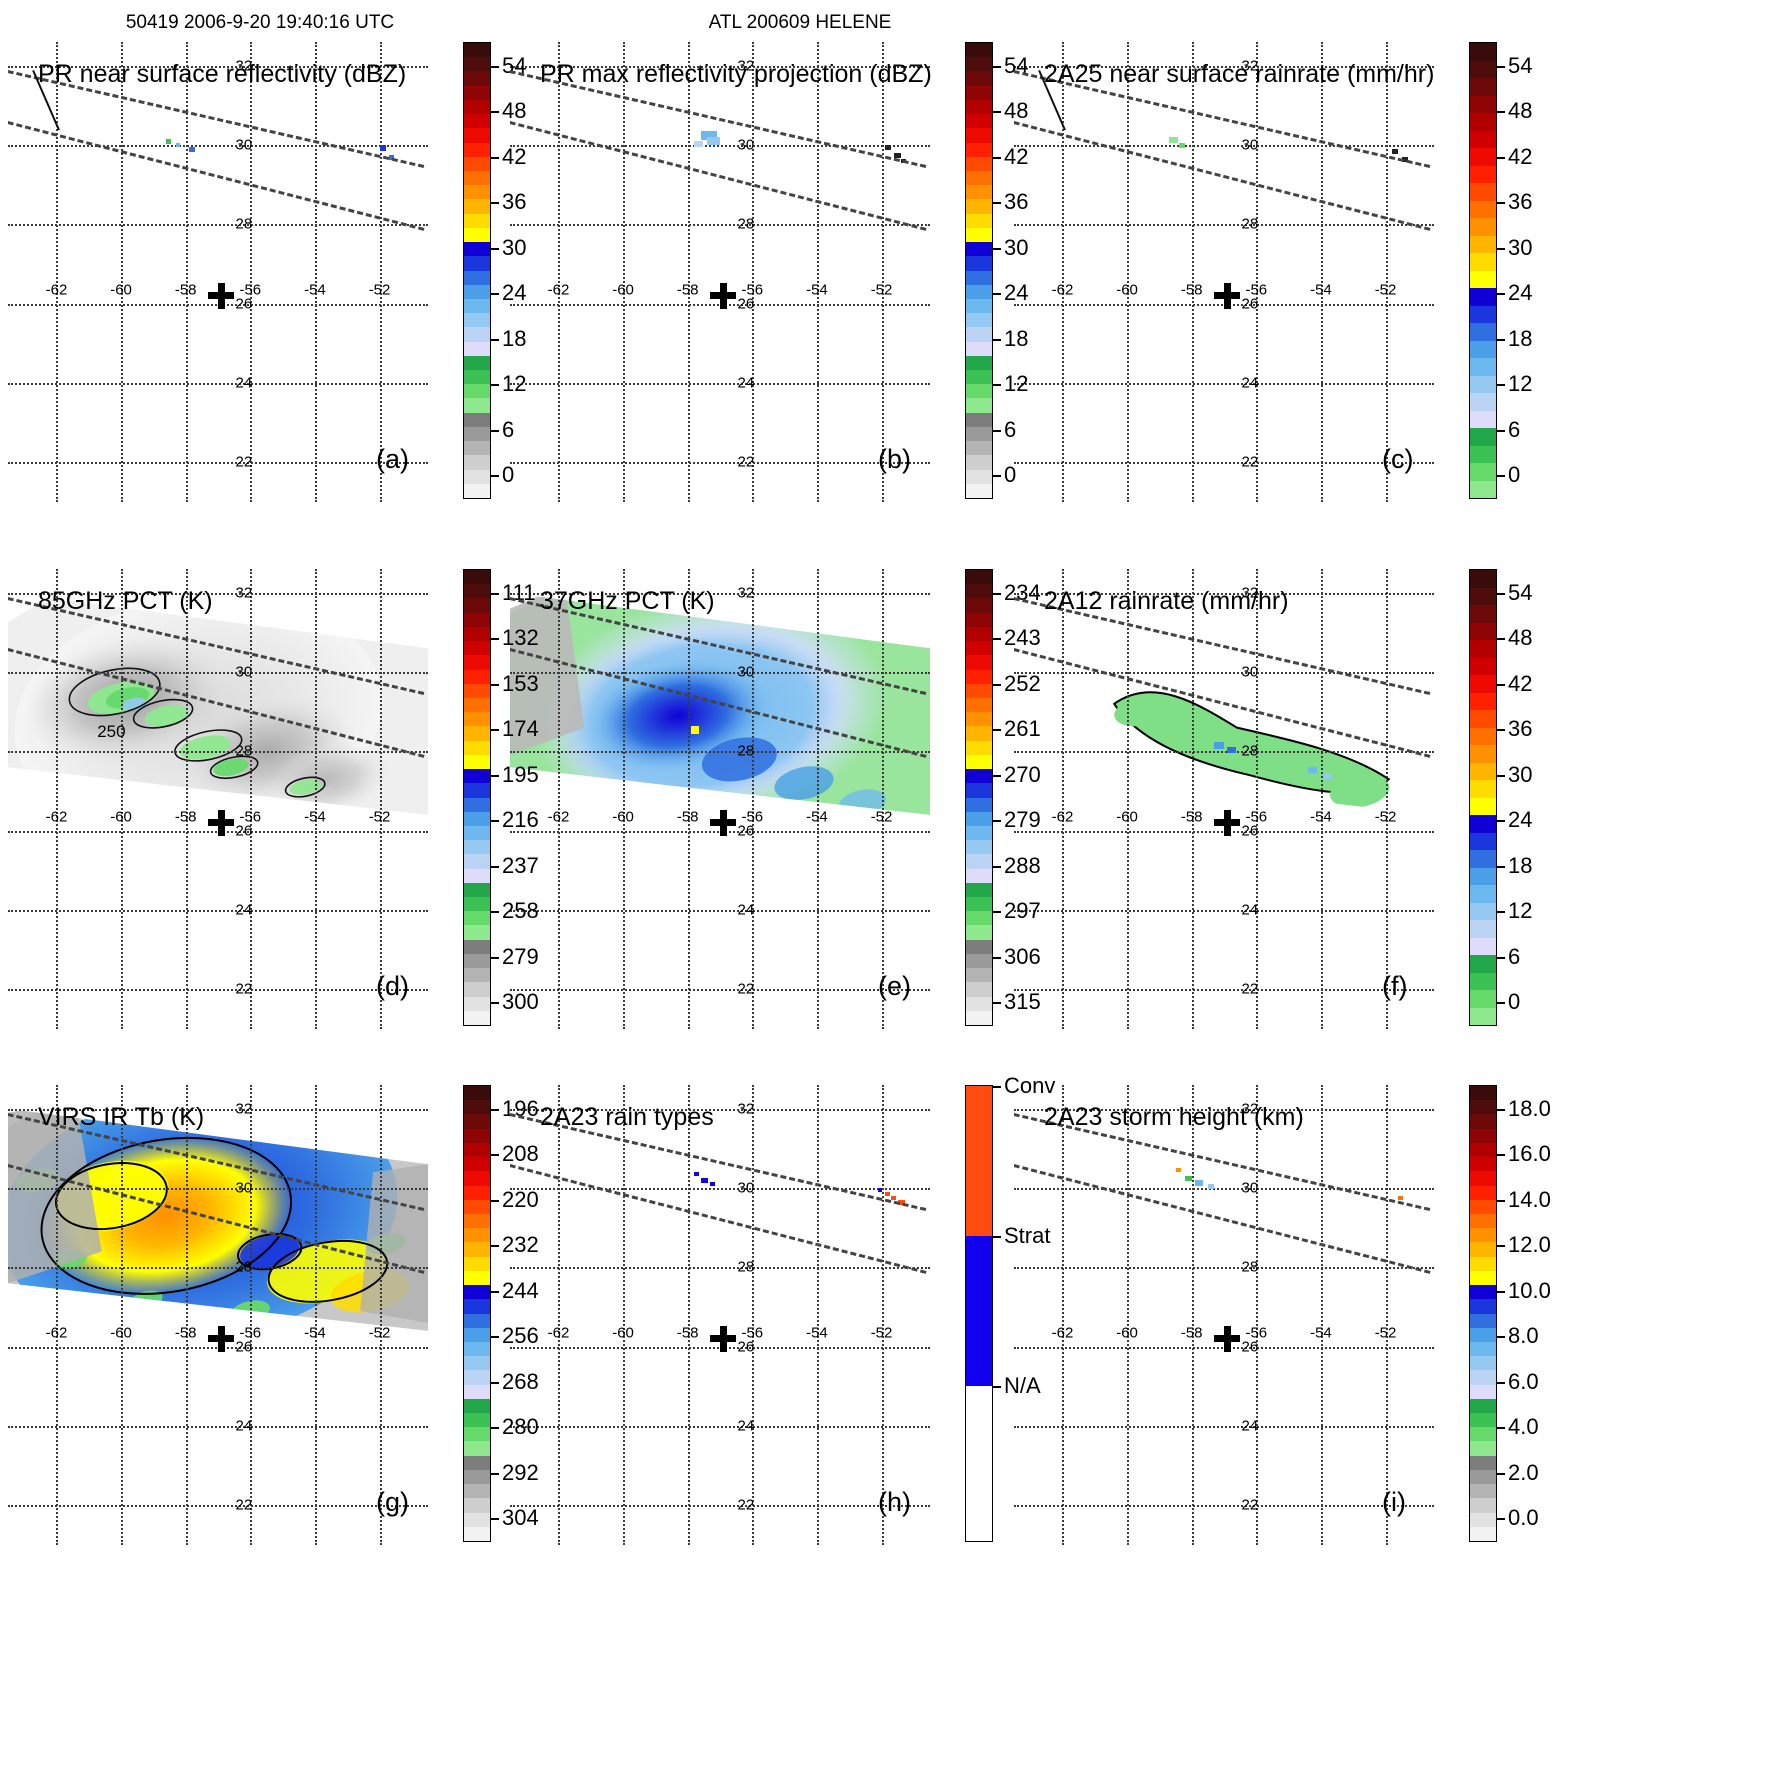 Image resolution: width=1771 pixels, height=1771 pixels. I want to click on map-a: 32 30 28 26 24 22 -62 -60 -58 -56 -54 -52, so click(218, 272).